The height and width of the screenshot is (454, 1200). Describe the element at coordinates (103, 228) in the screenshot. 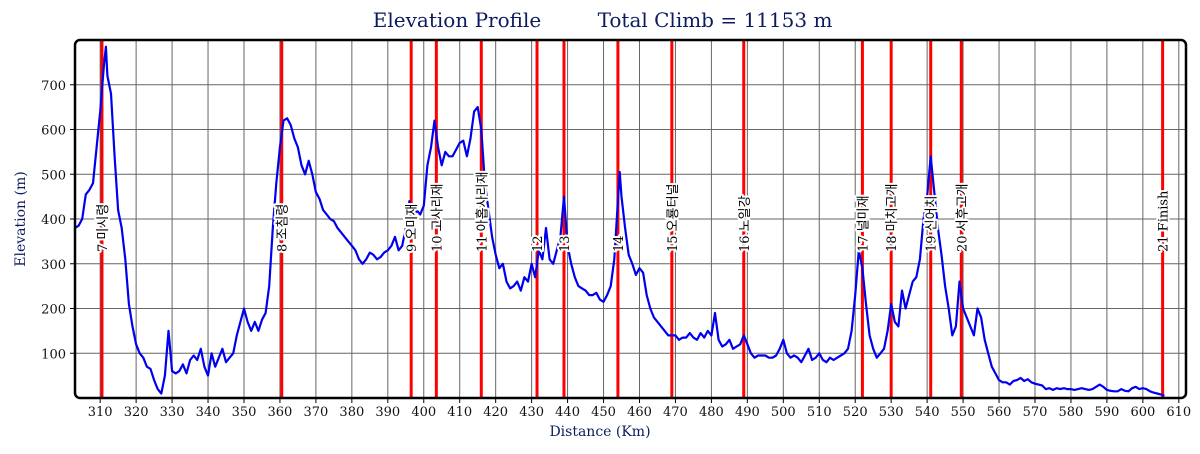

I see `checkpoint-label: 7 미시령` at that location.